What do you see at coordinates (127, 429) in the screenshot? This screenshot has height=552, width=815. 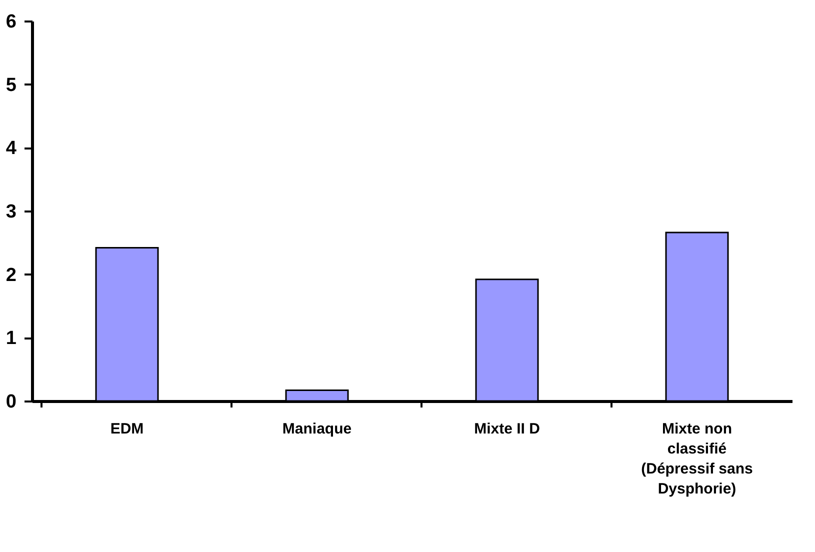 I see `x-tick-label: EDM` at bounding box center [127, 429].